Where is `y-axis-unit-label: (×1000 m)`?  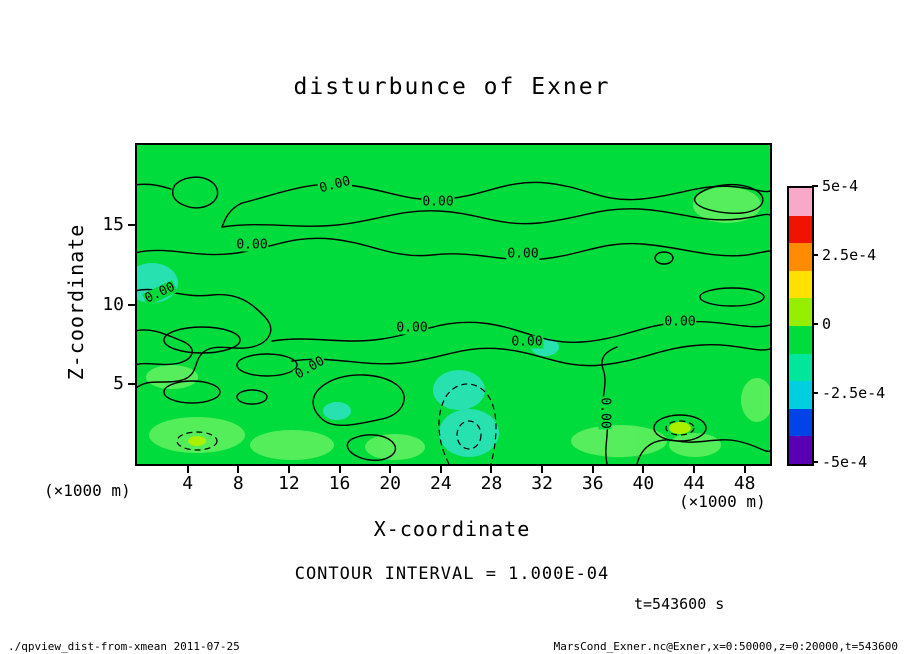
y-axis-unit-label: (×1000 m) is located at coordinates (87, 490).